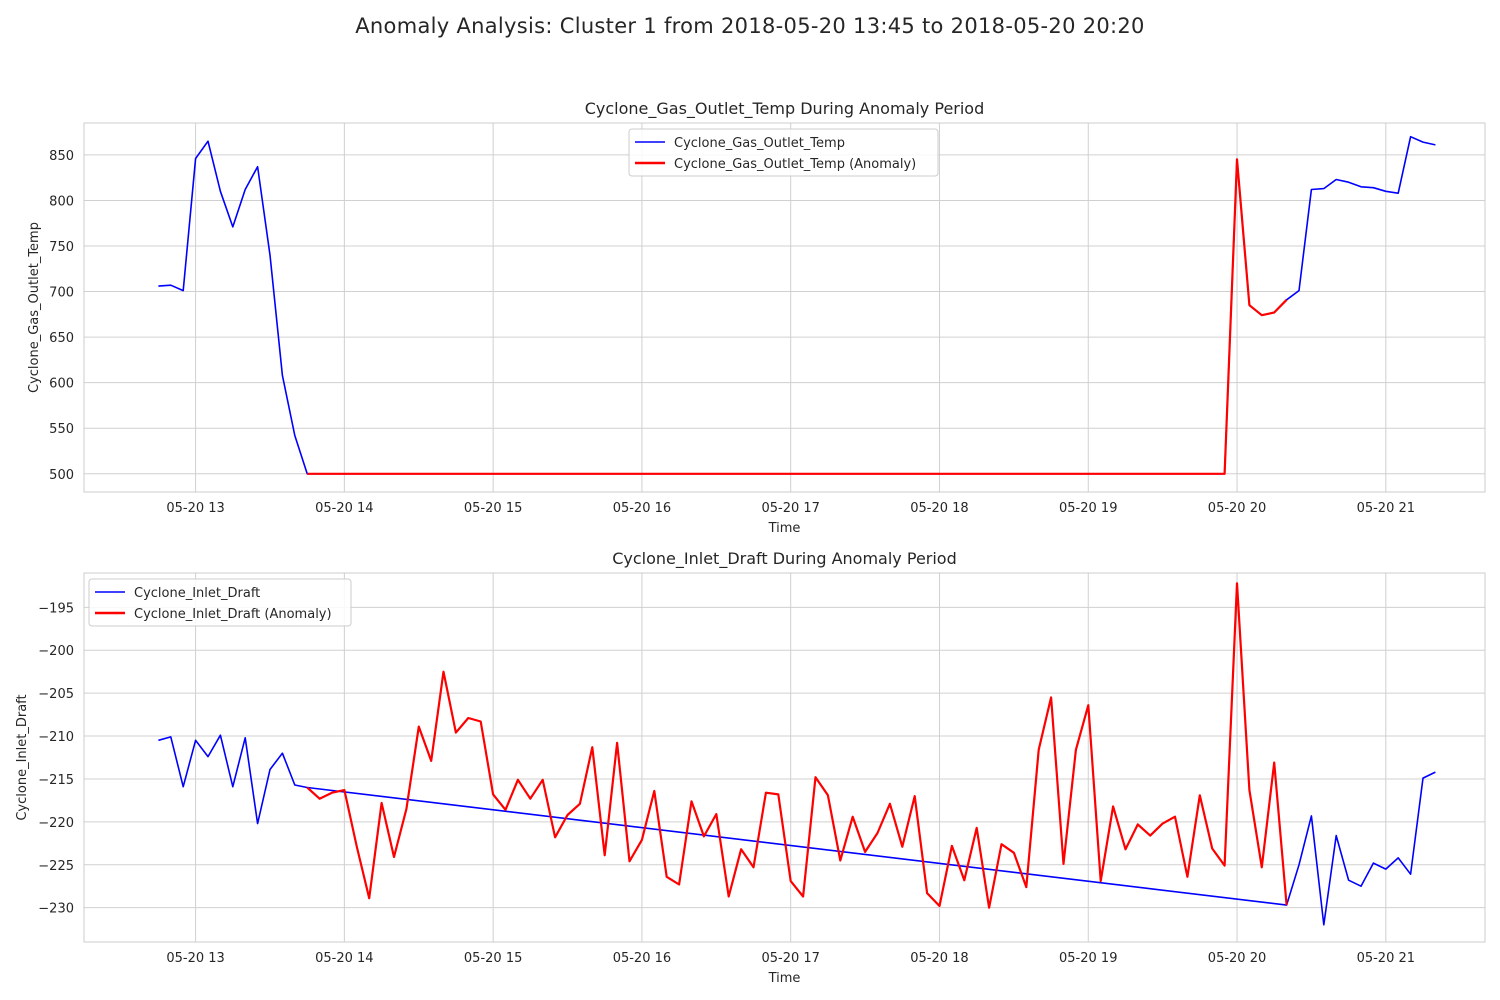  Describe the element at coordinates (56, 651) in the screenshot. I see `y-tick-label: −200` at that location.